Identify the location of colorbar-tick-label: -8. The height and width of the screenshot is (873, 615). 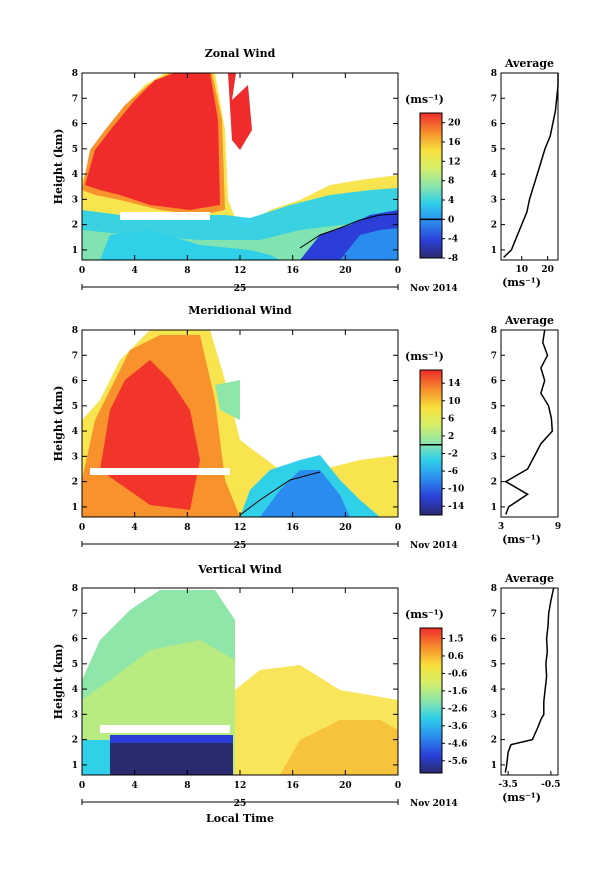
(453, 259).